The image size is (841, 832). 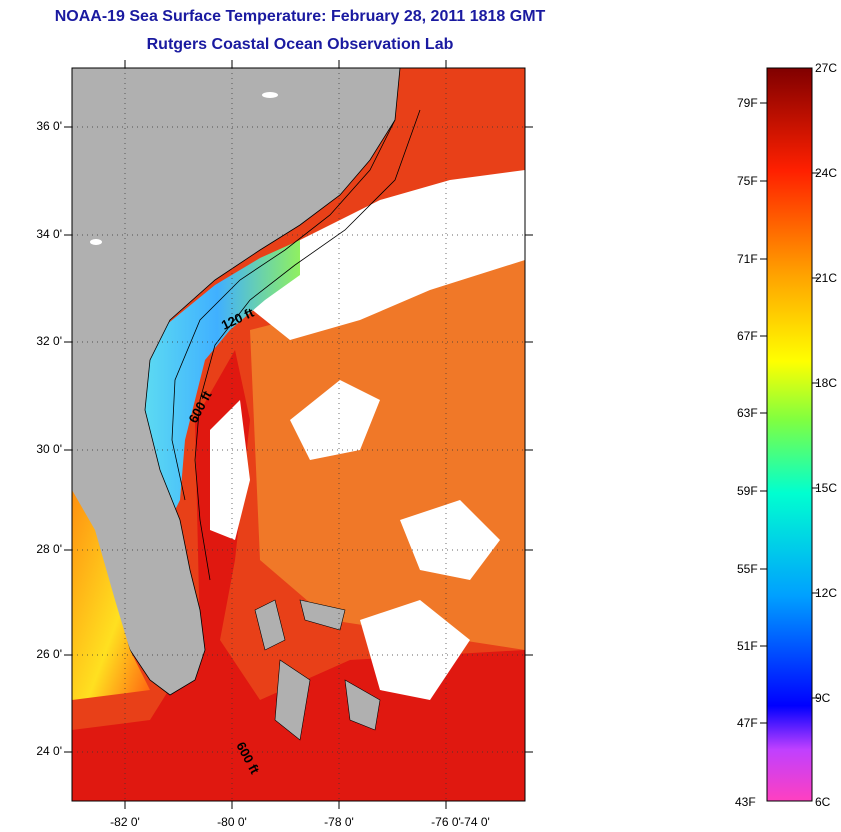 What do you see at coordinates (339, 822) in the screenshot?
I see `lon-label: -78 0'` at bounding box center [339, 822].